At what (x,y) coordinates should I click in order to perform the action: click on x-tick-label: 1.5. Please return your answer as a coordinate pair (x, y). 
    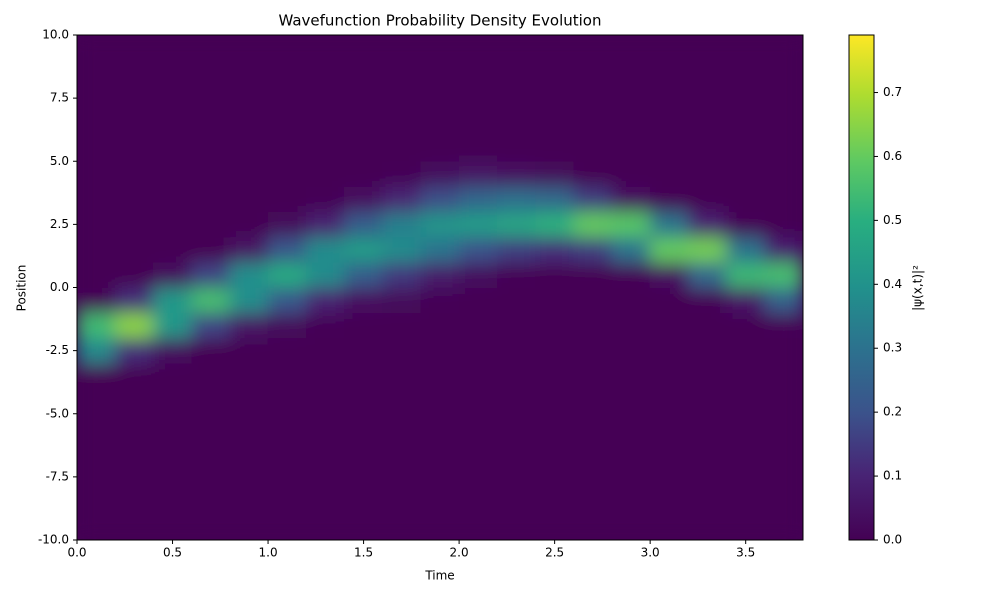
    Looking at the image, I should click on (363, 553).